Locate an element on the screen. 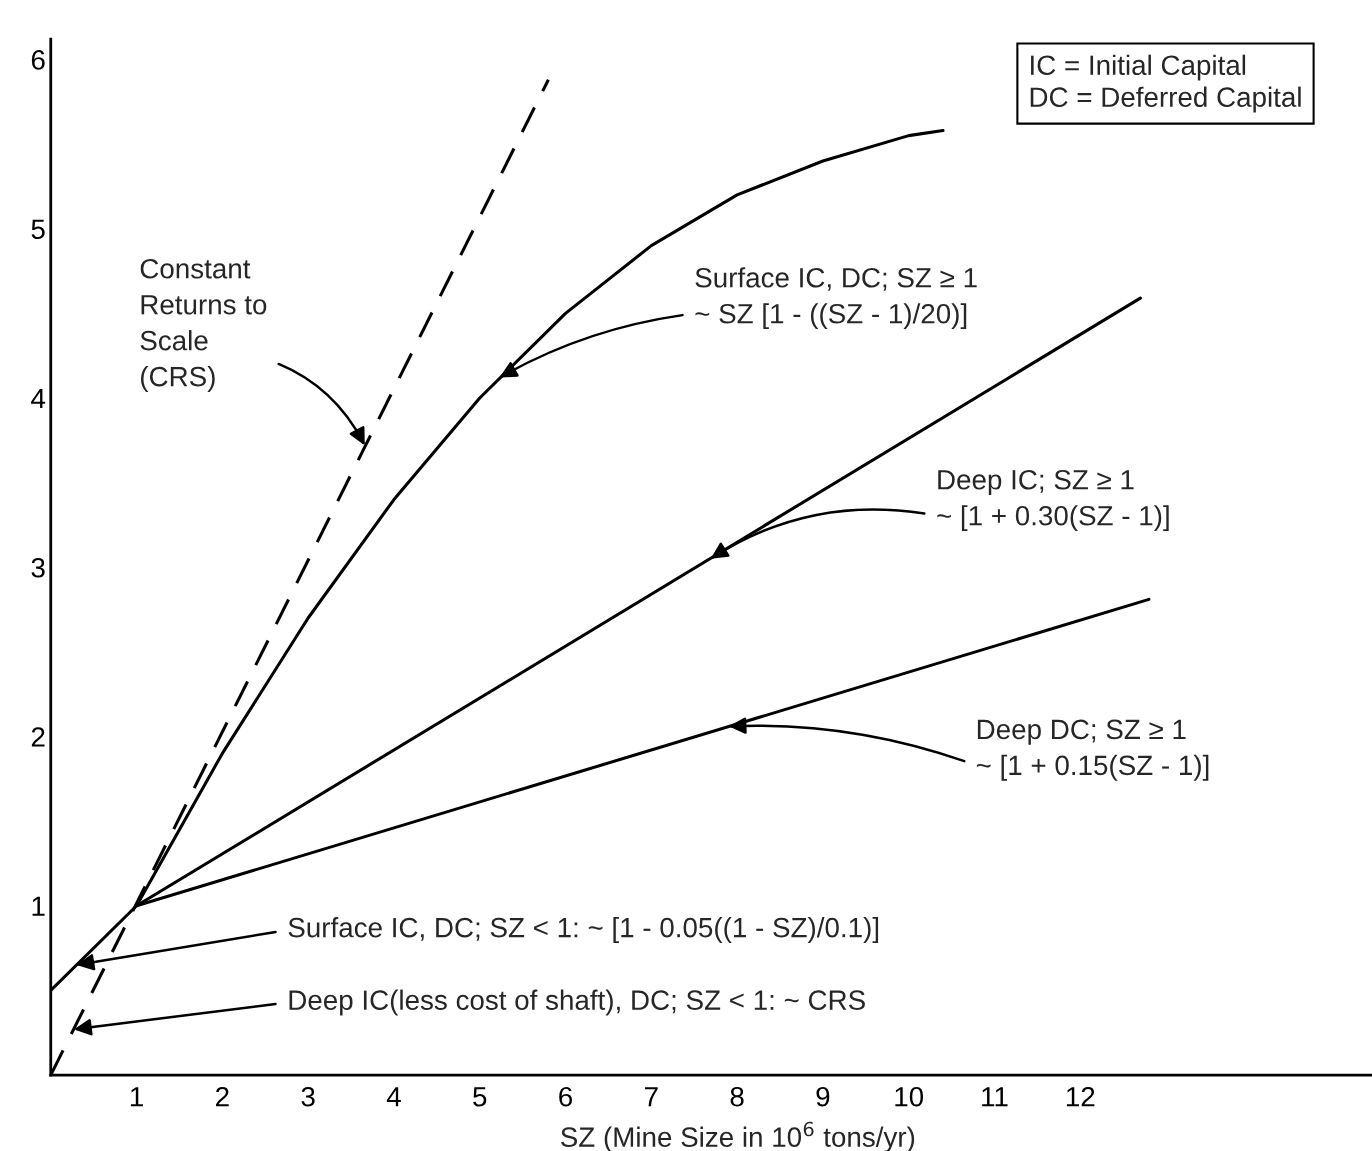  annotation: Constant Returns to Scale (CRS) is located at coordinates (203, 325).